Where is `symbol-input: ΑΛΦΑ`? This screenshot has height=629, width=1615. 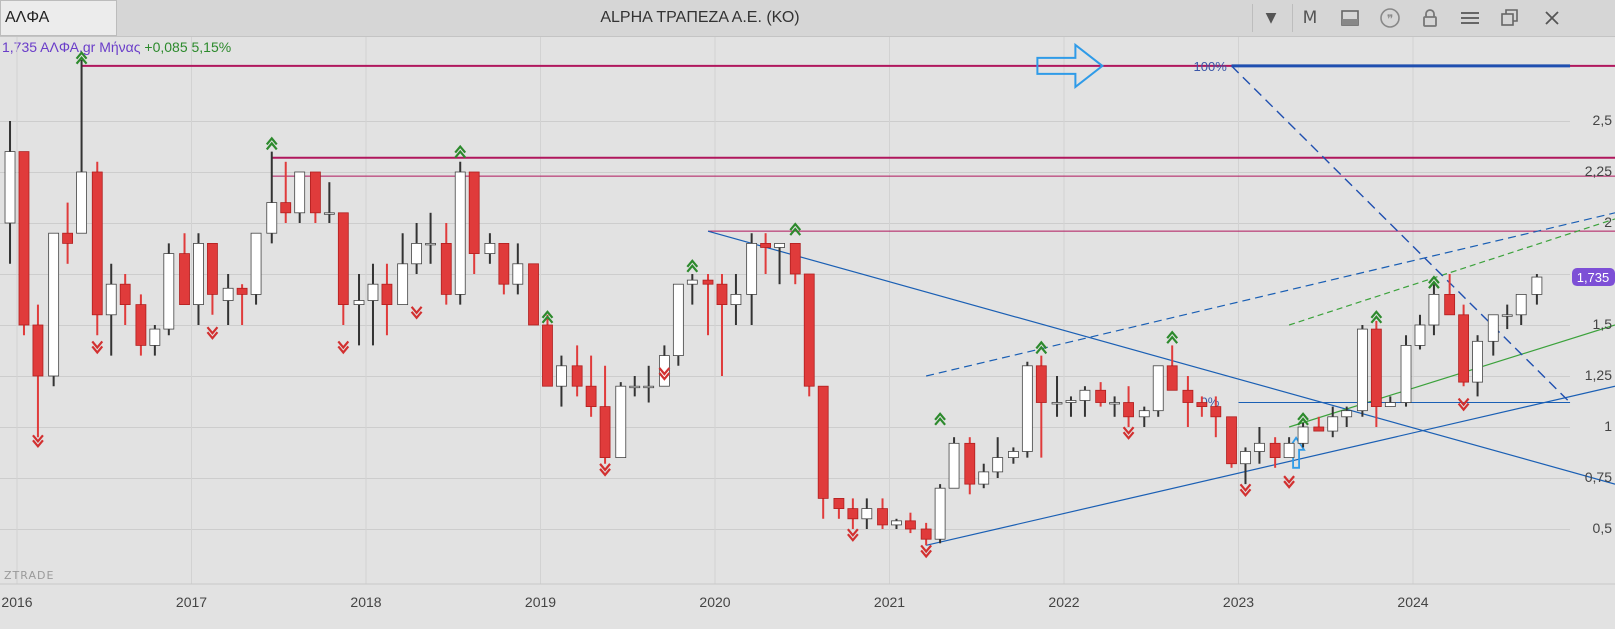 symbol-input: ΑΛΦΑ is located at coordinates (58, 18).